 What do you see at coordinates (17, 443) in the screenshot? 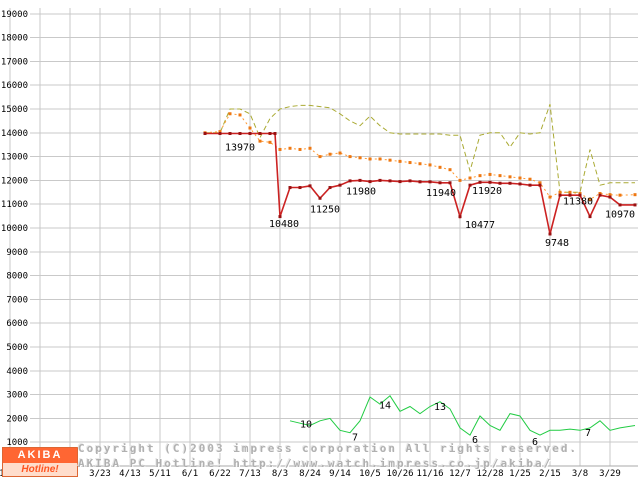
I see `y-tick-label: 1000` at bounding box center [17, 443].